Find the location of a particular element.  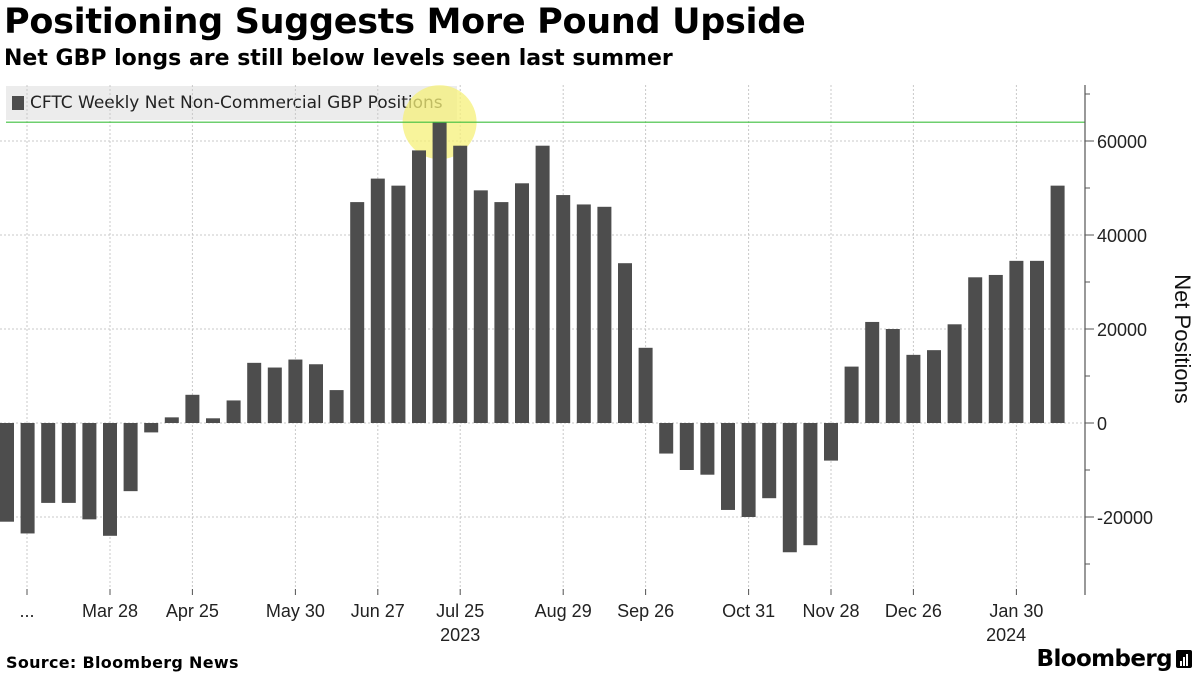

x-tick-label: Apr 25 is located at coordinates (192, 611).